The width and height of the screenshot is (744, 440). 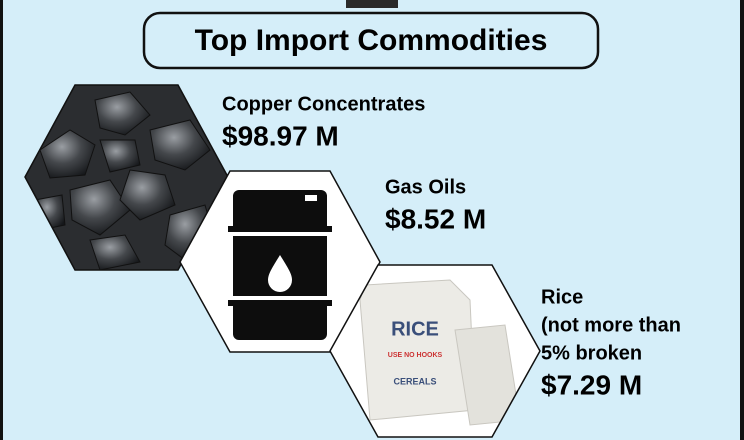 What do you see at coordinates (414, 381) in the screenshot?
I see `sack-label: CEREALS` at bounding box center [414, 381].